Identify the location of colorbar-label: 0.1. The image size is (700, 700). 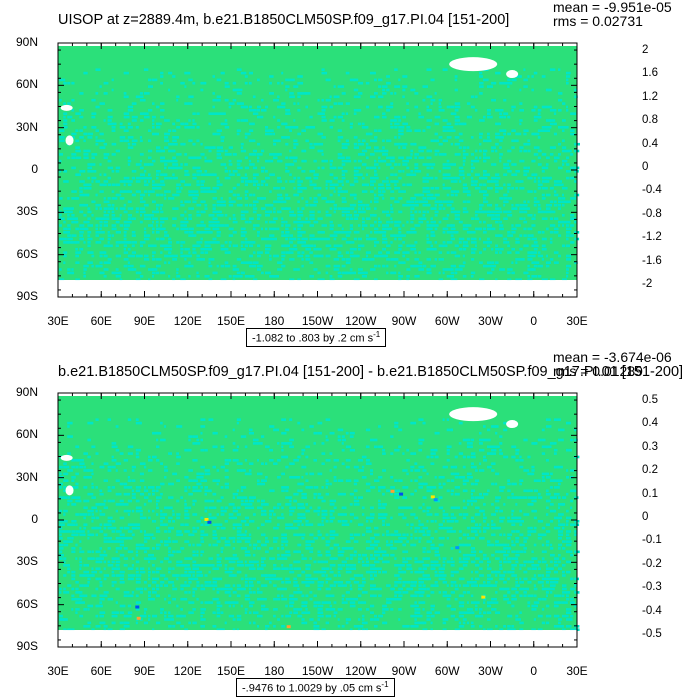
(650, 493).